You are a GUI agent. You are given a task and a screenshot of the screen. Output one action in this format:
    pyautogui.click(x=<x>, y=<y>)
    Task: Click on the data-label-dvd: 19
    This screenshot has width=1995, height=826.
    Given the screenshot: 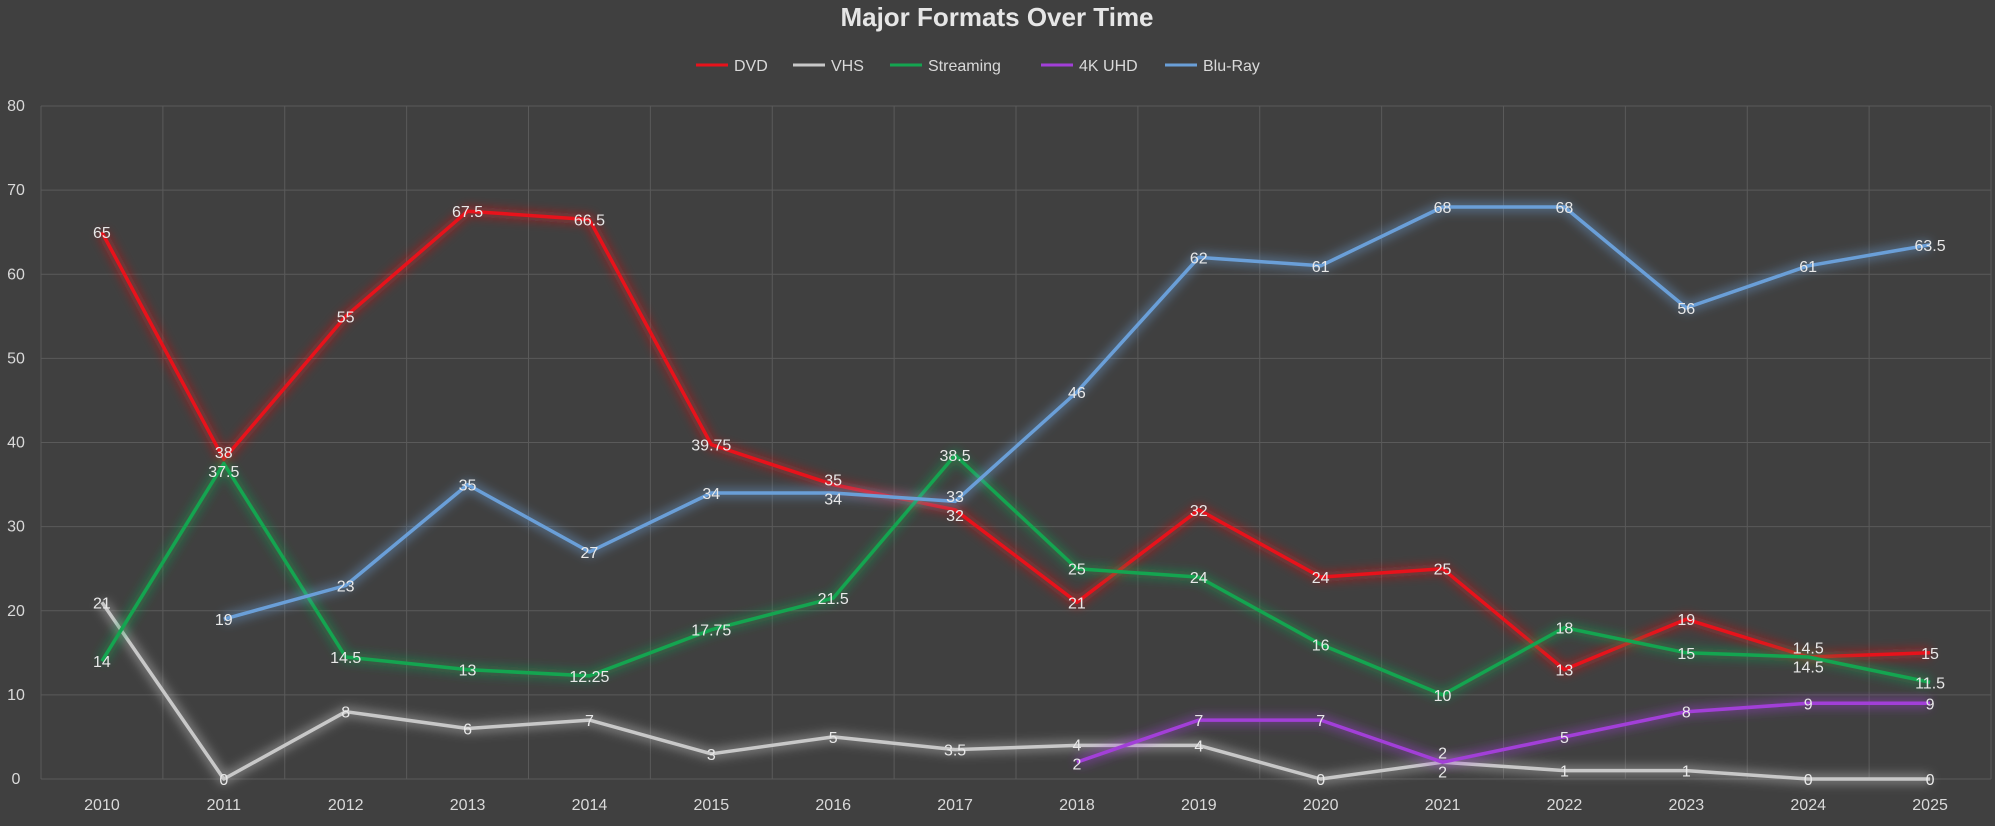 What is the action you would take?
    pyautogui.click(x=1686, y=620)
    